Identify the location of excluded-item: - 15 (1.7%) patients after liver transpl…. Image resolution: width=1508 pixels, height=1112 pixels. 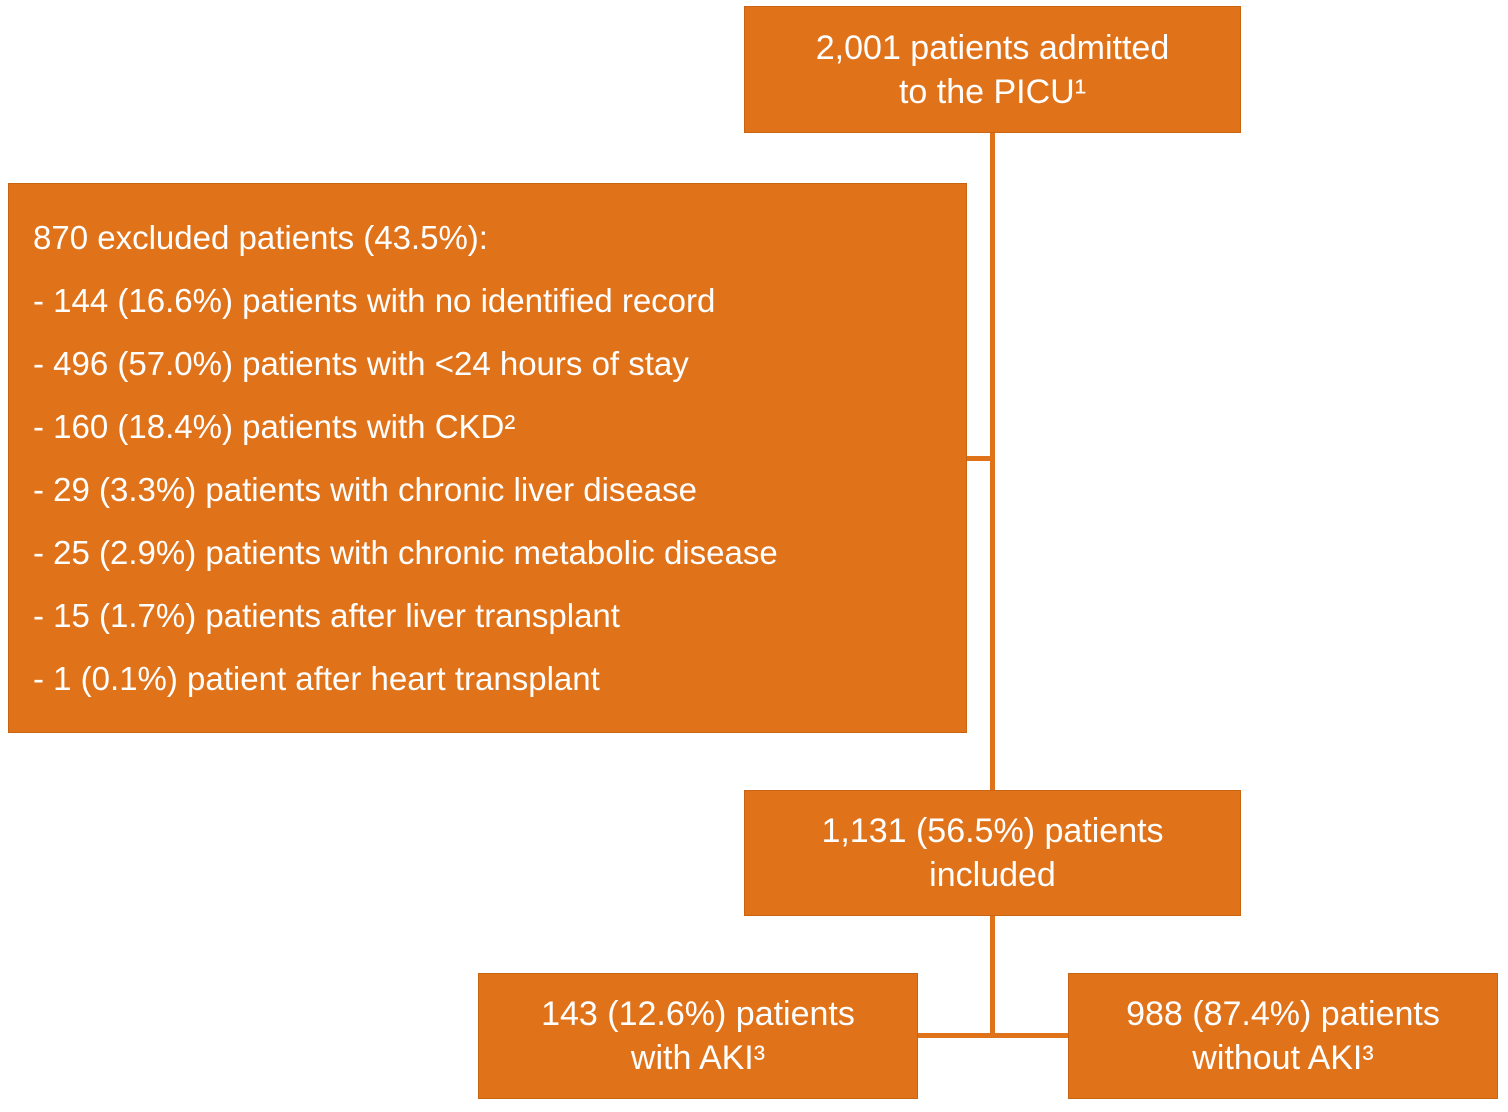
(326, 615).